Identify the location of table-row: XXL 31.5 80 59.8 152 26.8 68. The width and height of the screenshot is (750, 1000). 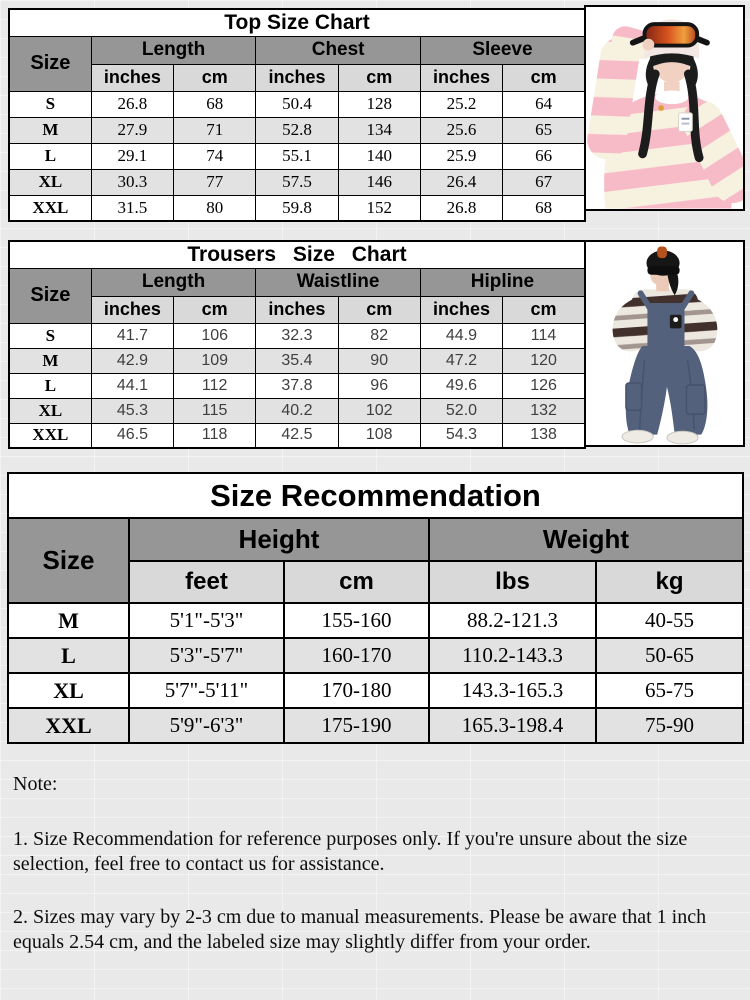
(297, 208).